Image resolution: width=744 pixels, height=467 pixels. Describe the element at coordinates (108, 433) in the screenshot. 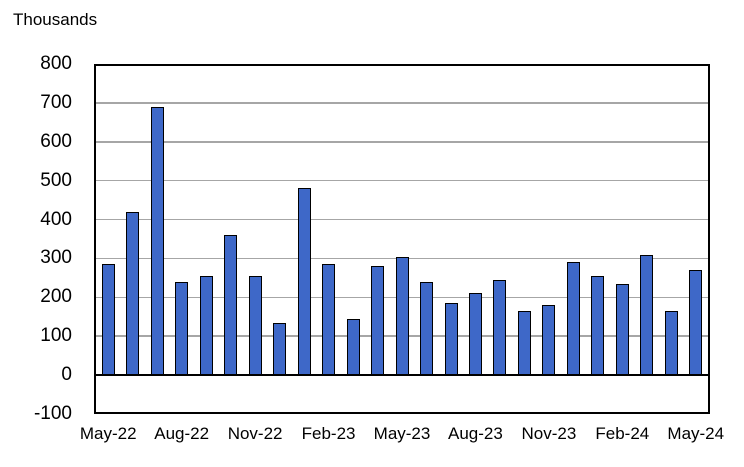

I see `x-tick-label-May-22: May-22` at that location.